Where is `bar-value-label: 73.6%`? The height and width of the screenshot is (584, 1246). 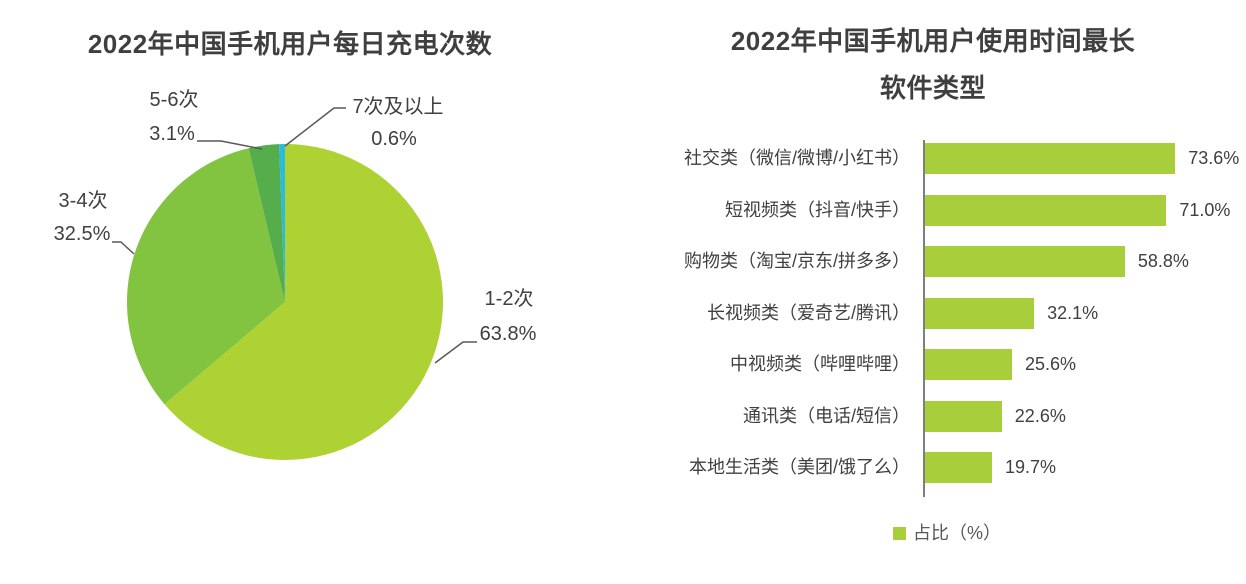
bar-value-label: 73.6% is located at coordinates (1214, 158).